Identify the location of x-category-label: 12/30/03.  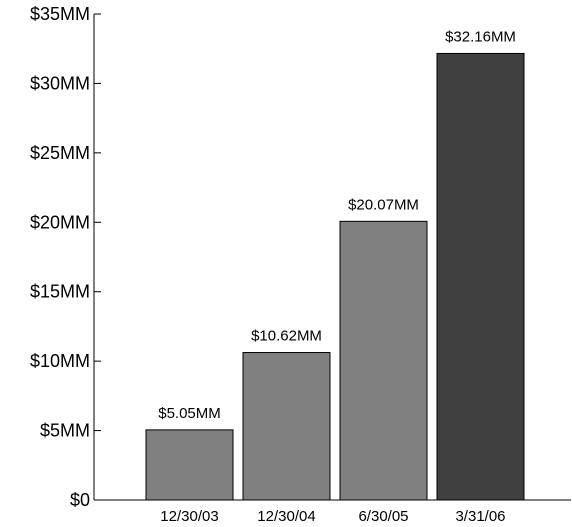
(189, 516).